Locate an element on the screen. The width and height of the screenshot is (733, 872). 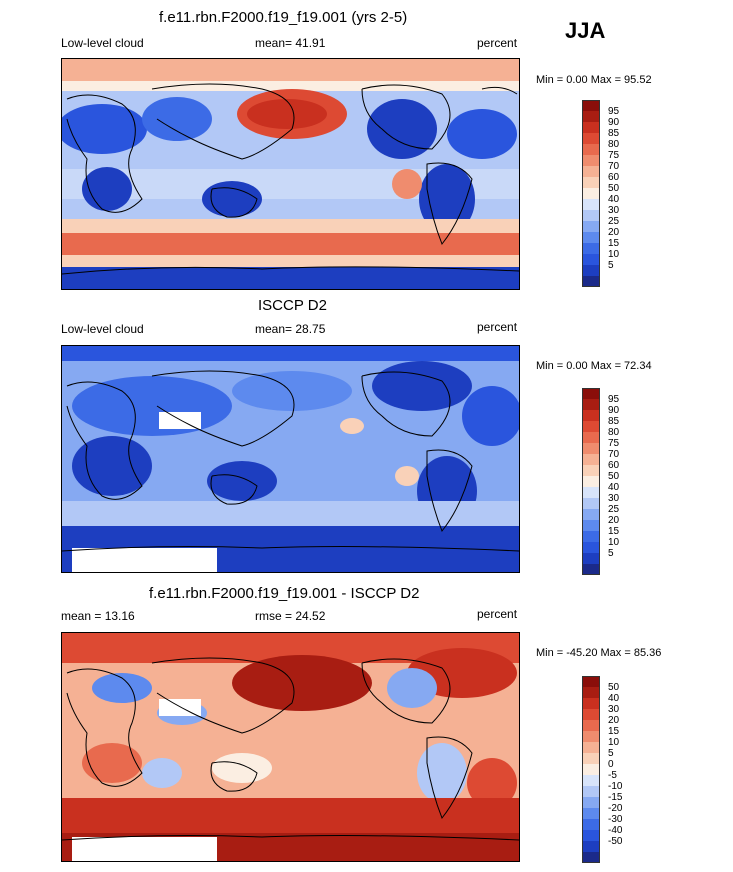
panel1-units-label: percent is located at coordinates (497, 43).